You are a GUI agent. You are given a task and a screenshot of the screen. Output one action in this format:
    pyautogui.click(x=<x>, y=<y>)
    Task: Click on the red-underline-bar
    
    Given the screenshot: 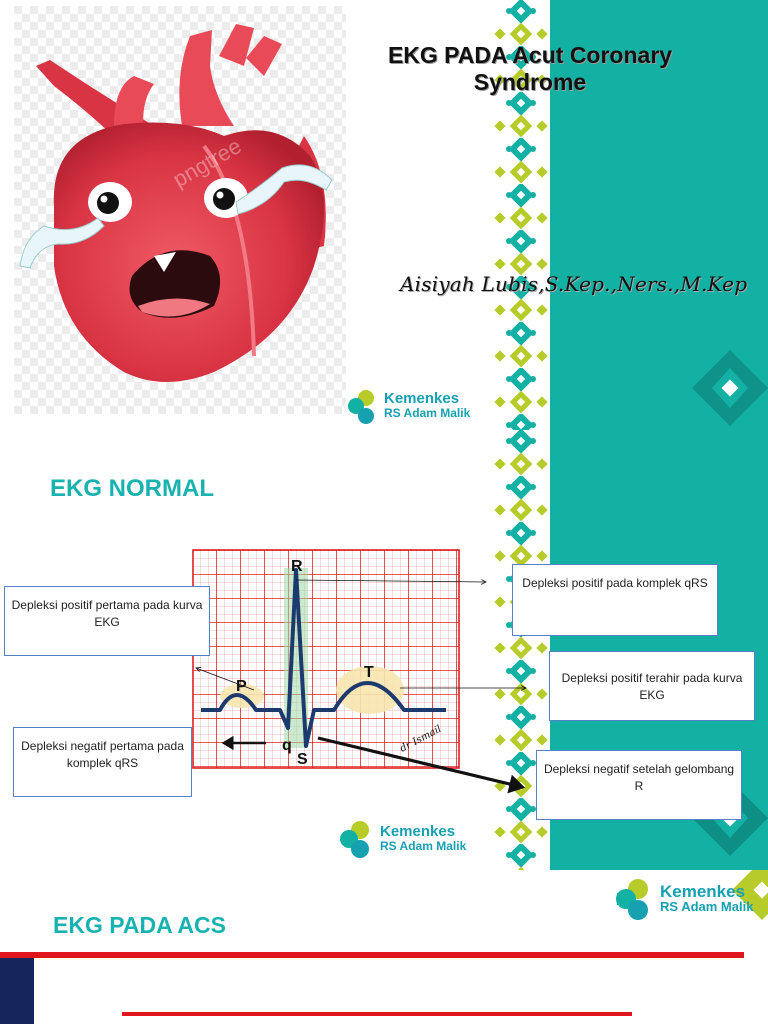 What is the action you would take?
    pyautogui.click(x=377, y=1014)
    